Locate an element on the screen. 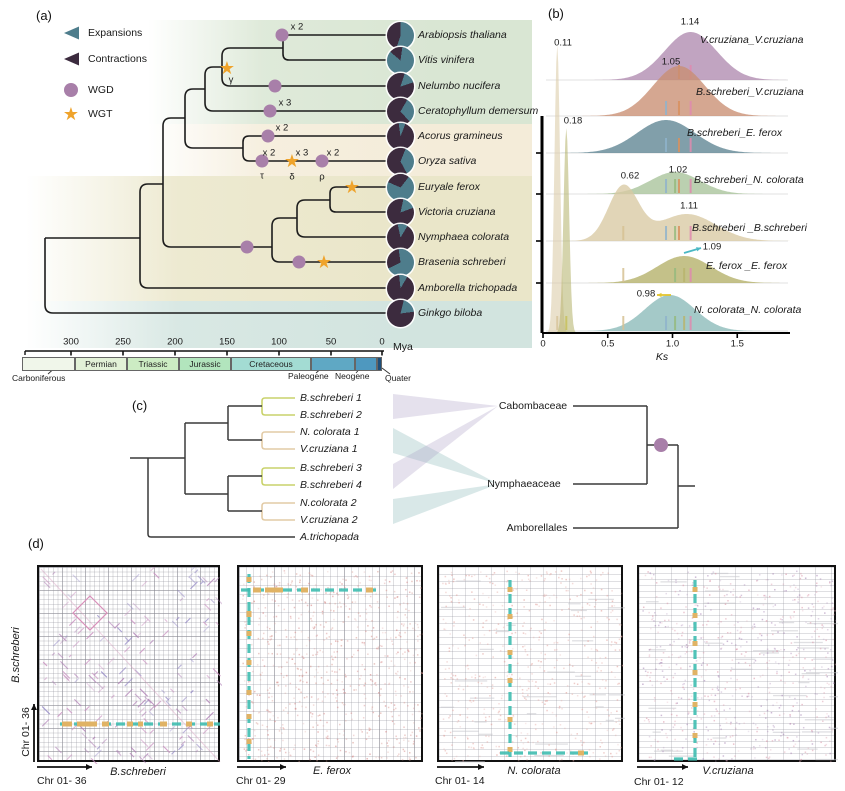 Image resolution: width=845 pixels, height=791 pixels. wgd-marker is located at coordinates (661, 445).